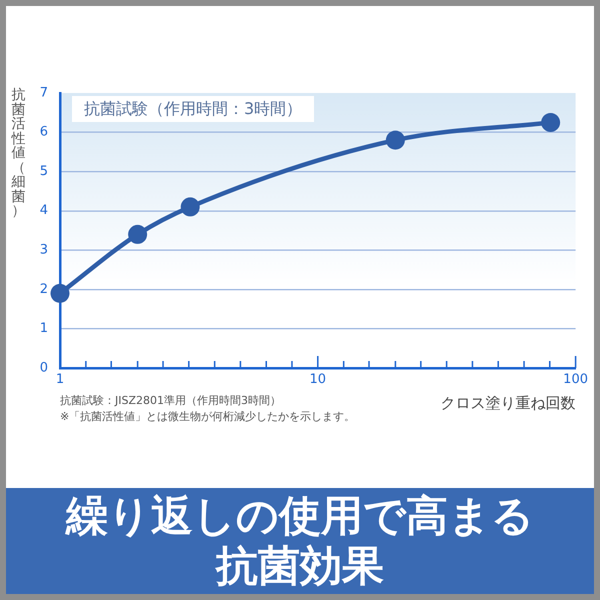 This screenshot has width=600, height=600. Describe the element at coordinates (60, 380) in the screenshot. I see `x-tick-label: 1` at that location.